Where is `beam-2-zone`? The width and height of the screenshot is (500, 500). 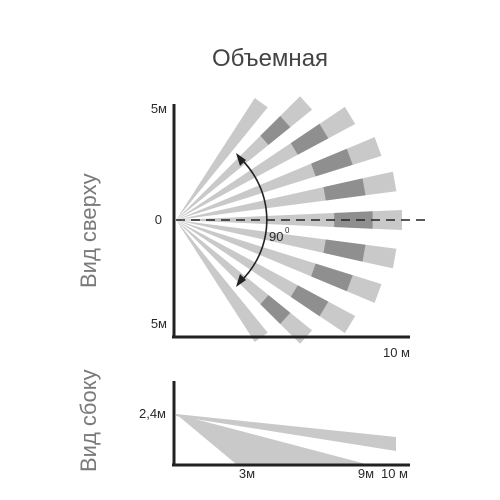 beam-2-zone is located at coordinates (275, 130).